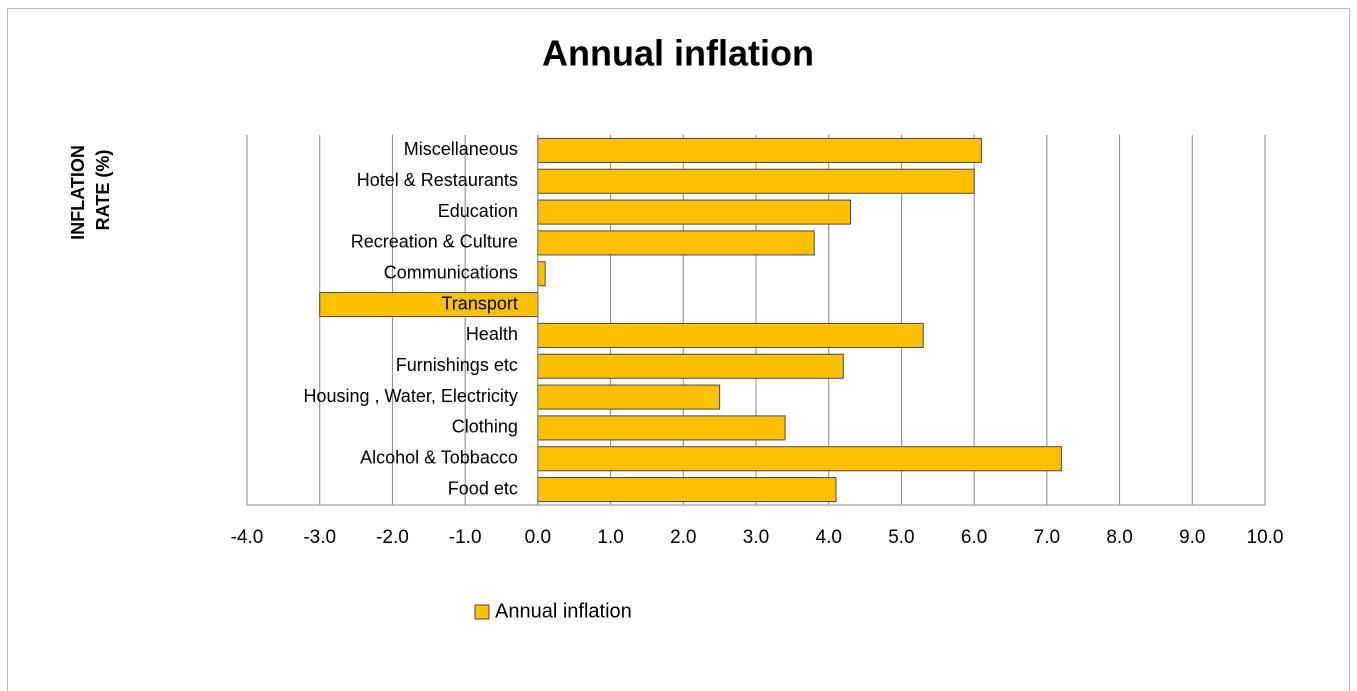 The image size is (1357, 691). Describe the element at coordinates (1265, 537) in the screenshot. I see `x-tick-label: 10.0` at that location.